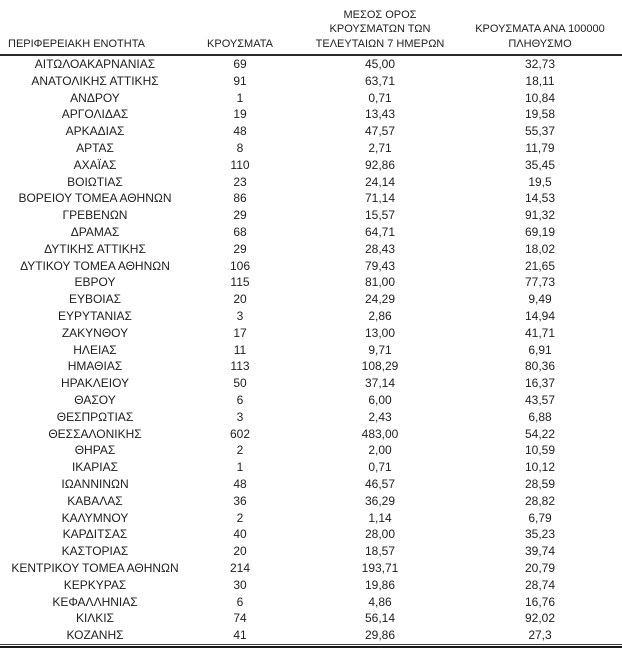 The image size is (622, 649). I want to click on cell-per_100k: 28,74, so click(540, 584).